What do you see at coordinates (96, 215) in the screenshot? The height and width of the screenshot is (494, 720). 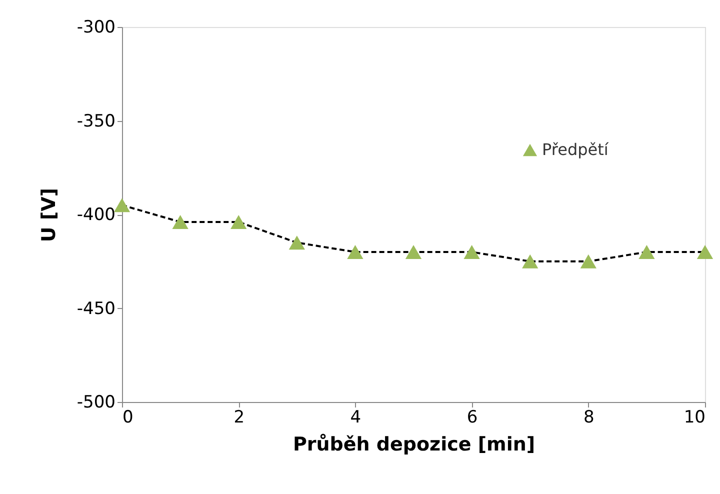 I see `y-tick-label: -400` at bounding box center [96, 215].